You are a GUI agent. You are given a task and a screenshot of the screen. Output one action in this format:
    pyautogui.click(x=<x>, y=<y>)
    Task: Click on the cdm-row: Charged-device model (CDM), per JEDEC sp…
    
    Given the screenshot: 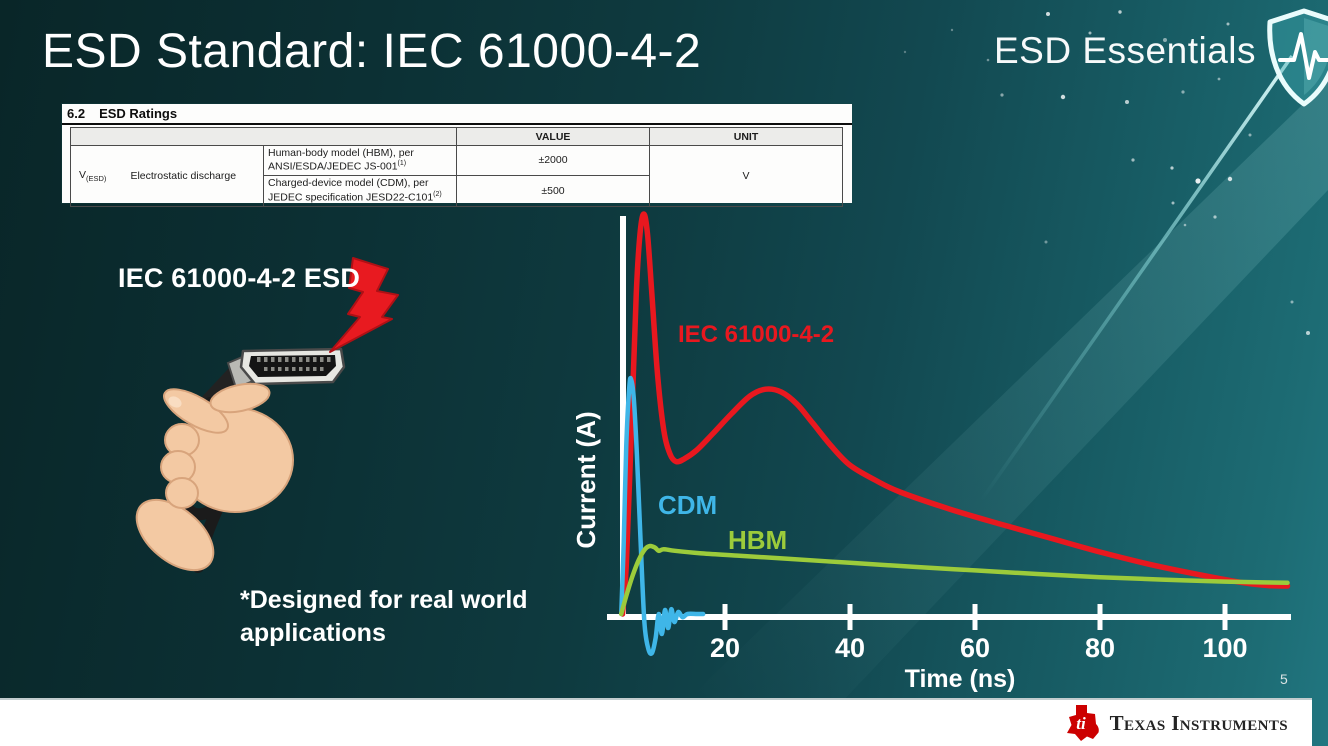 What is the action you would take?
    pyautogui.click(x=457, y=190)
    